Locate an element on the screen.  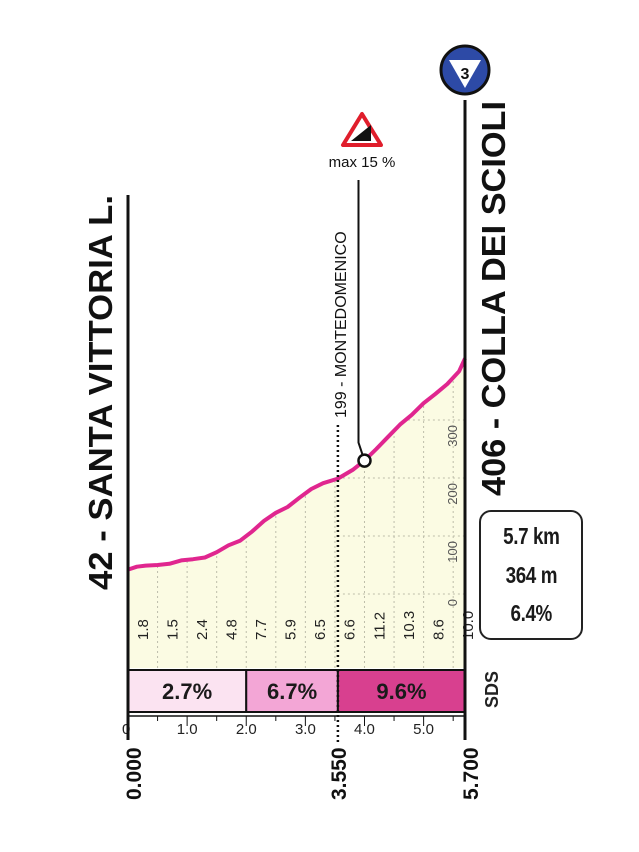
intermediate-distance: 3.550 is located at coordinates (339, 773).